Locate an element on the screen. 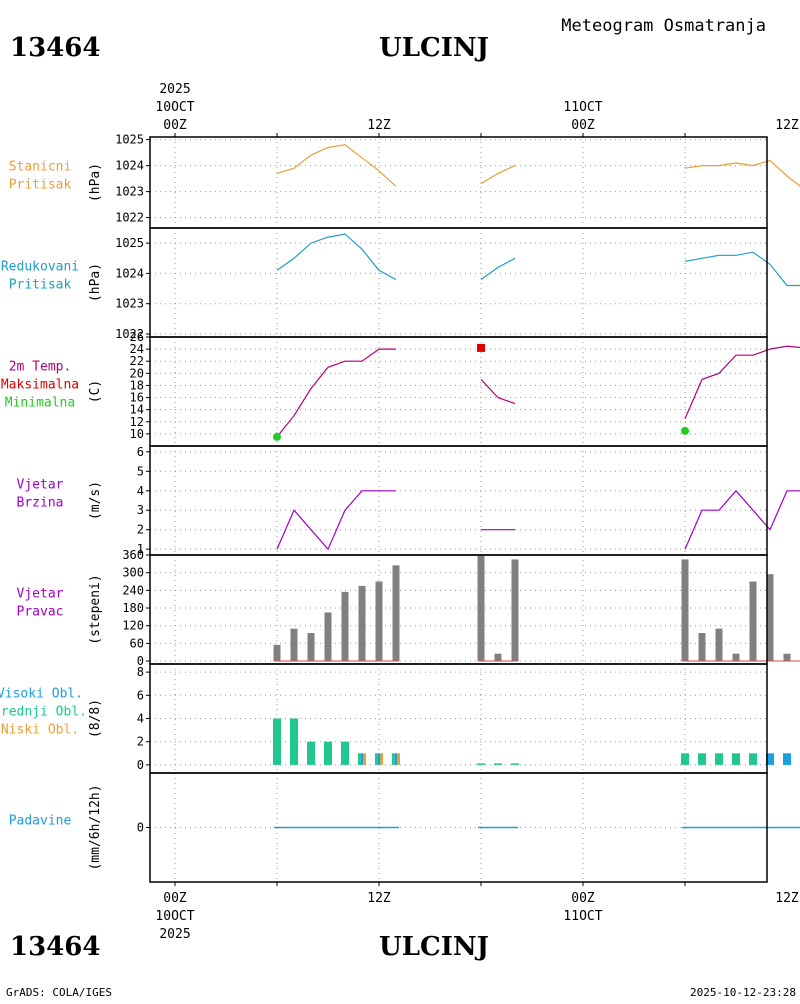  y-tick-label: 26 is located at coordinates (137, 337).